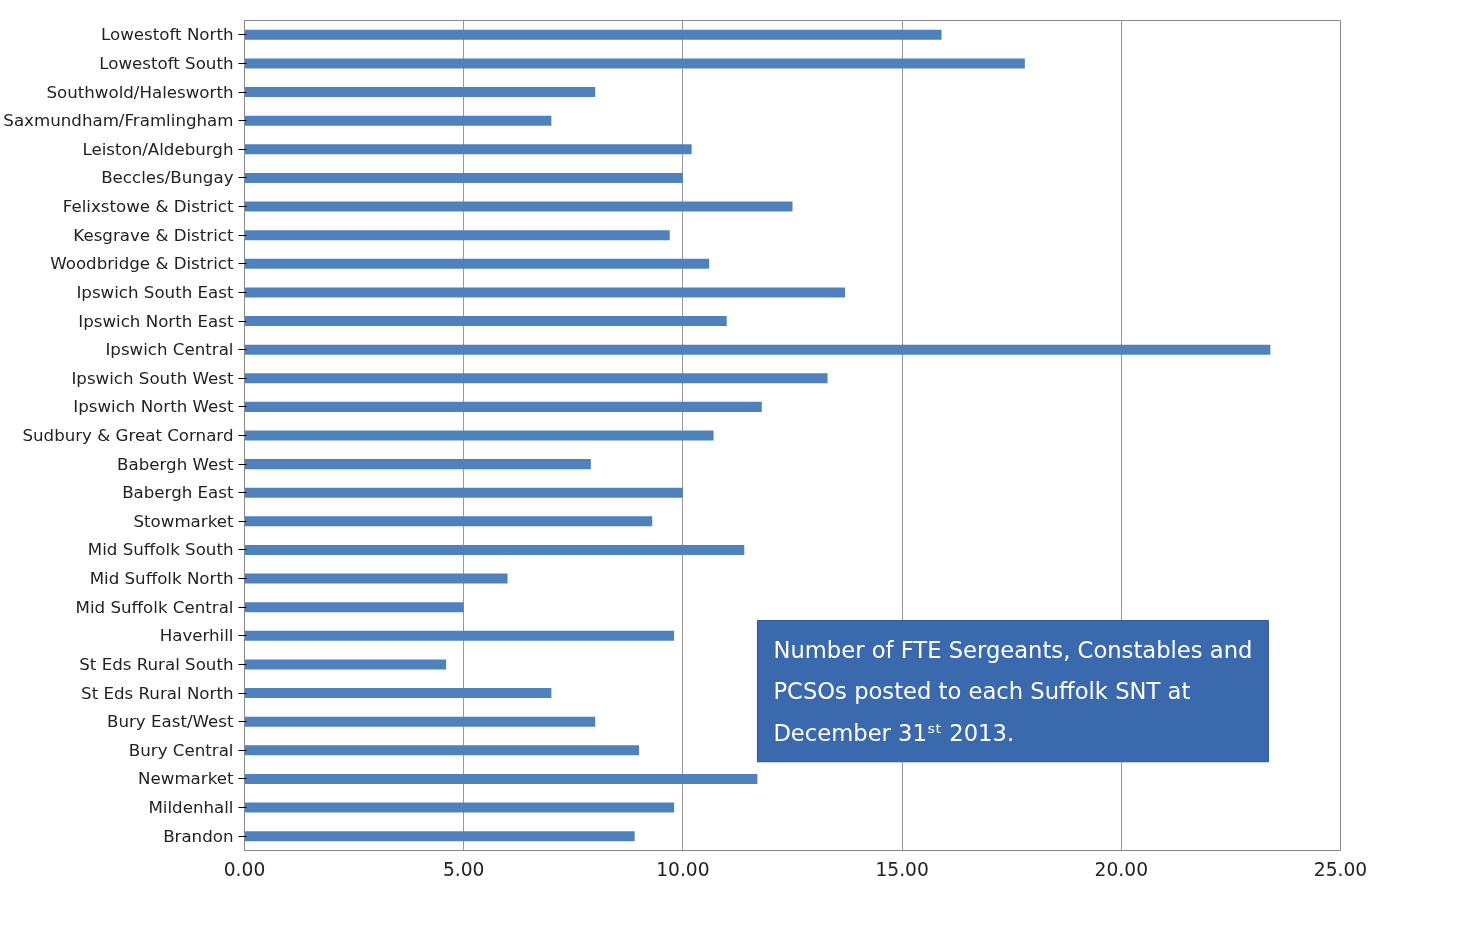 This screenshot has height=930, width=1465. What do you see at coordinates (153, 407) in the screenshot?
I see `y-tick-label: Ipswich North West` at bounding box center [153, 407].